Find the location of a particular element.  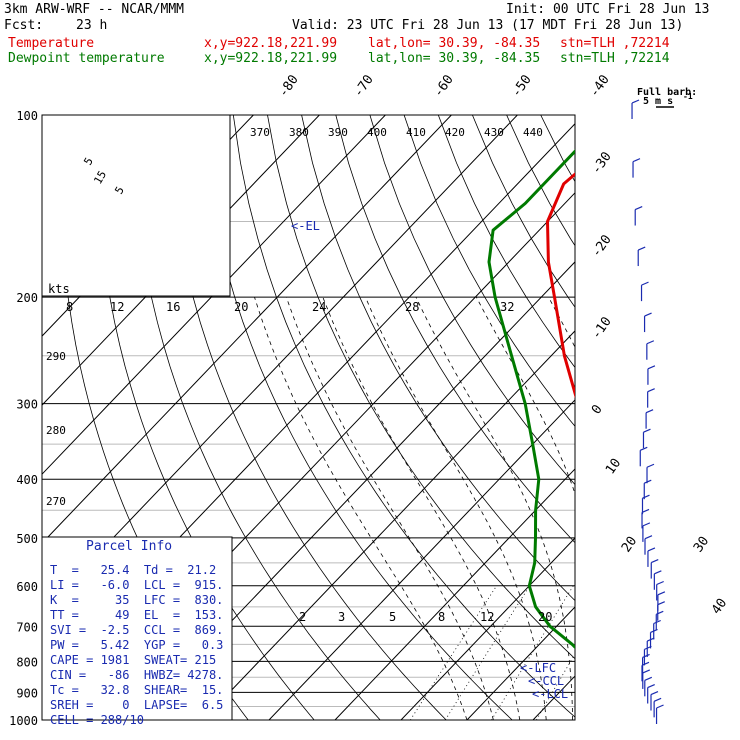

mixing-ratio-label: 3 is located at coordinates (341, 617).